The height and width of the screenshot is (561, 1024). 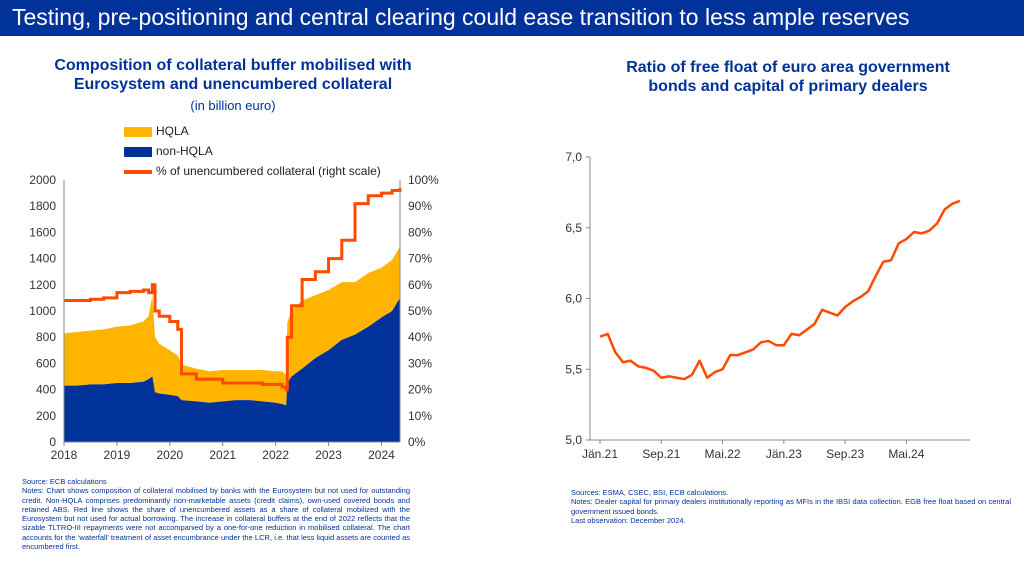 I want to click on y-tick-label: 200, so click(x=46, y=416).